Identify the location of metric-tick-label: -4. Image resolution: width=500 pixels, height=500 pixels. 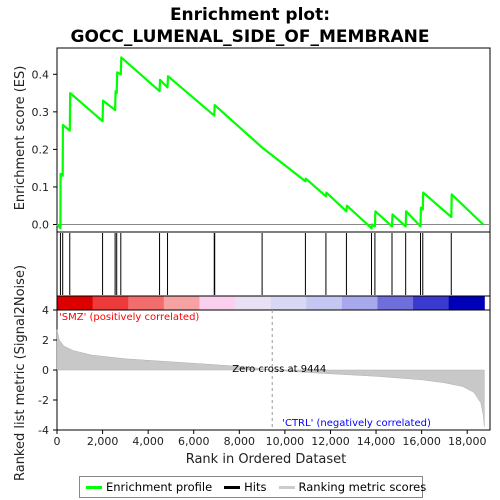
(43, 430).